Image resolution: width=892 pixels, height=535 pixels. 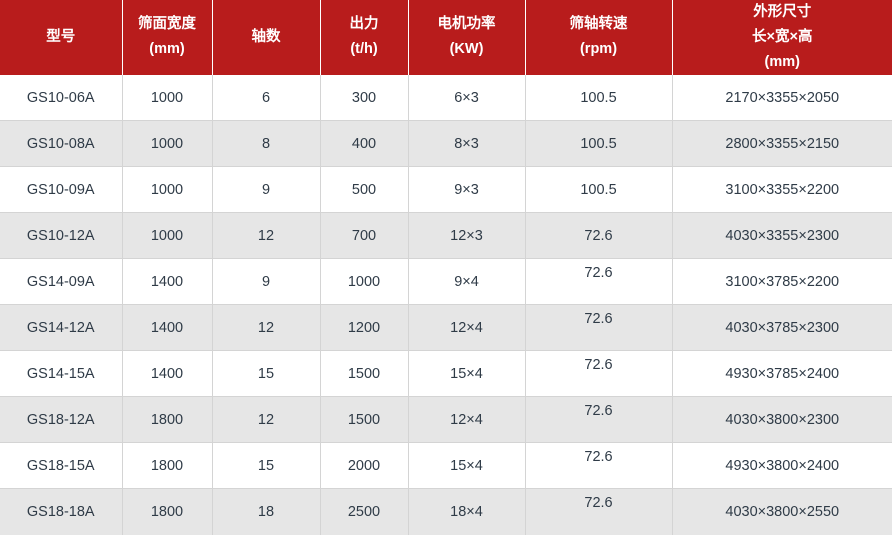 I want to click on cell-model: GS18-18A, so click(x=61, y=511).